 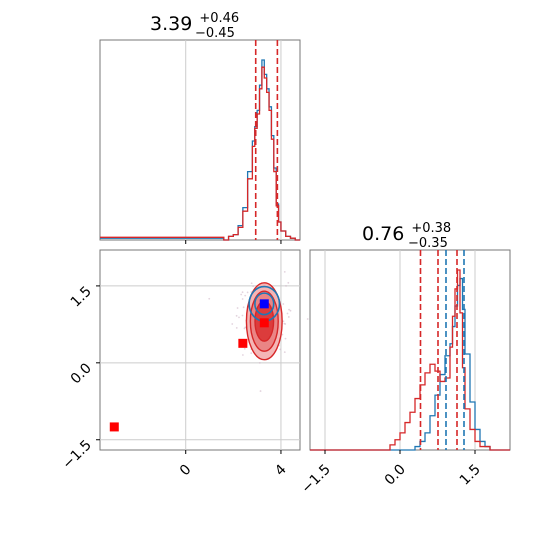 I want to click on panel-top-left-vlines, so click(x=266, y=140).